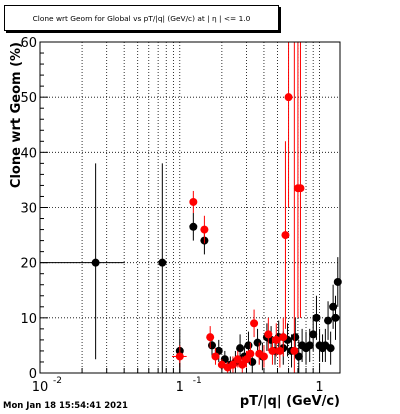 The width and height of the screenshot is (400, 414). I want to click on y-tick-label: 30, so click(28, 209).